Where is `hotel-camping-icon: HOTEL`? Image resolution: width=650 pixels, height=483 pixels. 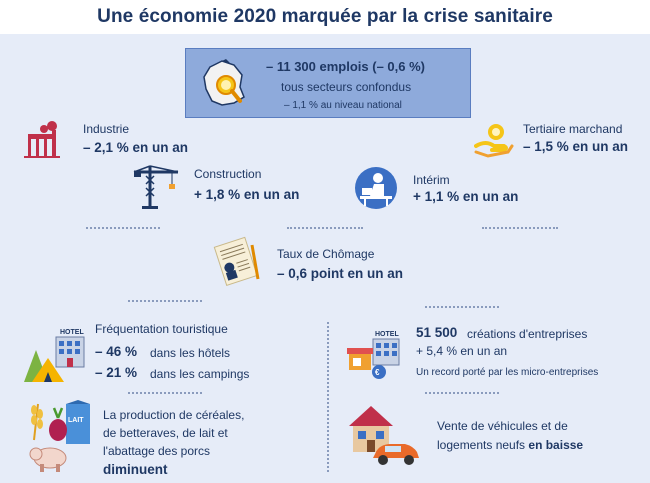 hotel-camping-icon: HOTEL is located at coordinates (54, 355).